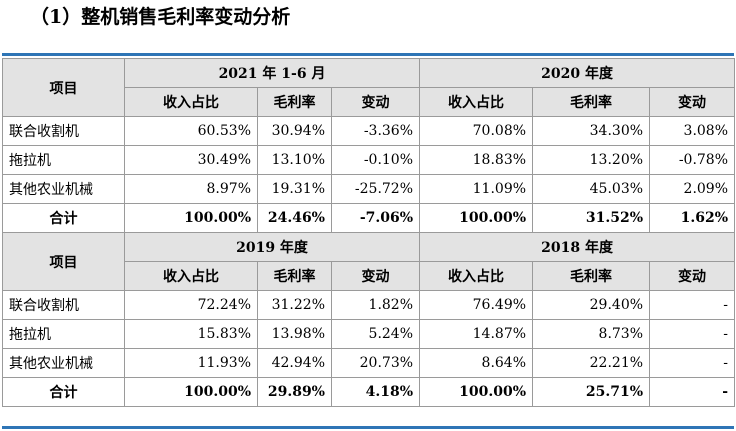 The image size is (736, 431). Describe the element at coordinates (294, 160) in the screenshot. I see `cell: 13.10%` at that location.